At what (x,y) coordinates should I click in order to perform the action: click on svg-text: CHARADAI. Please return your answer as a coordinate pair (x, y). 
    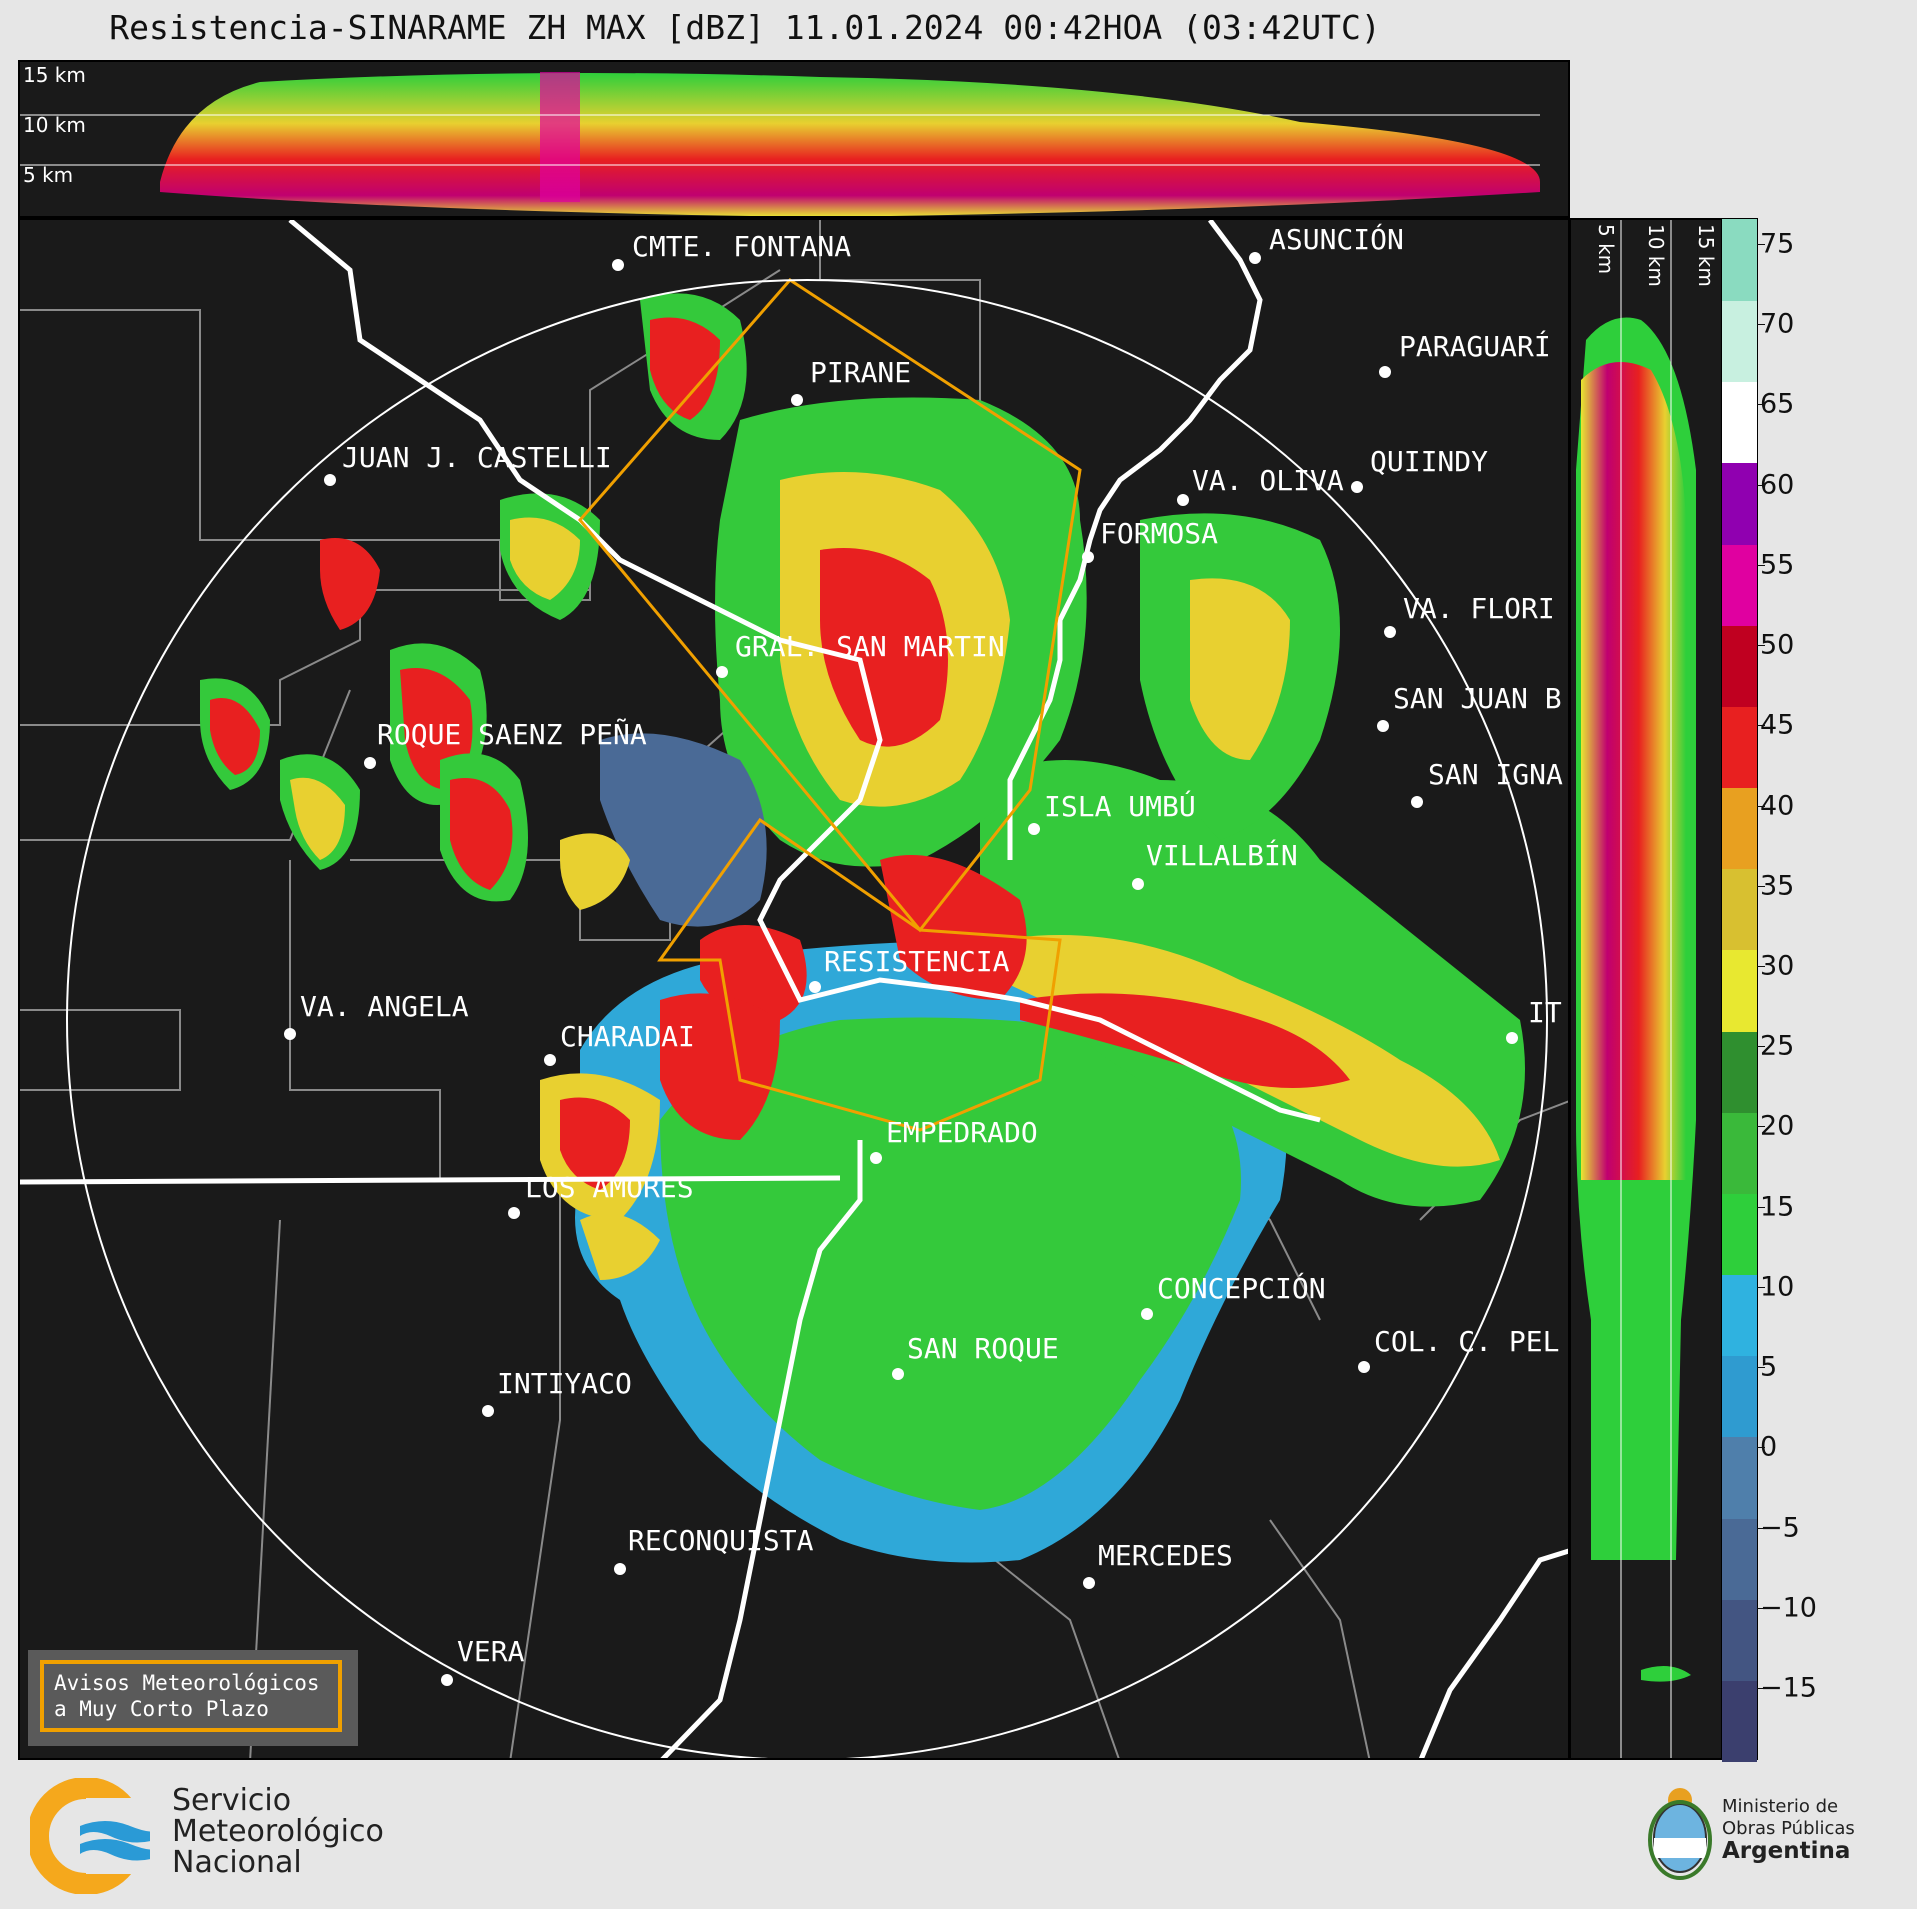
    Looking at the image, I should click on (627, 1036).